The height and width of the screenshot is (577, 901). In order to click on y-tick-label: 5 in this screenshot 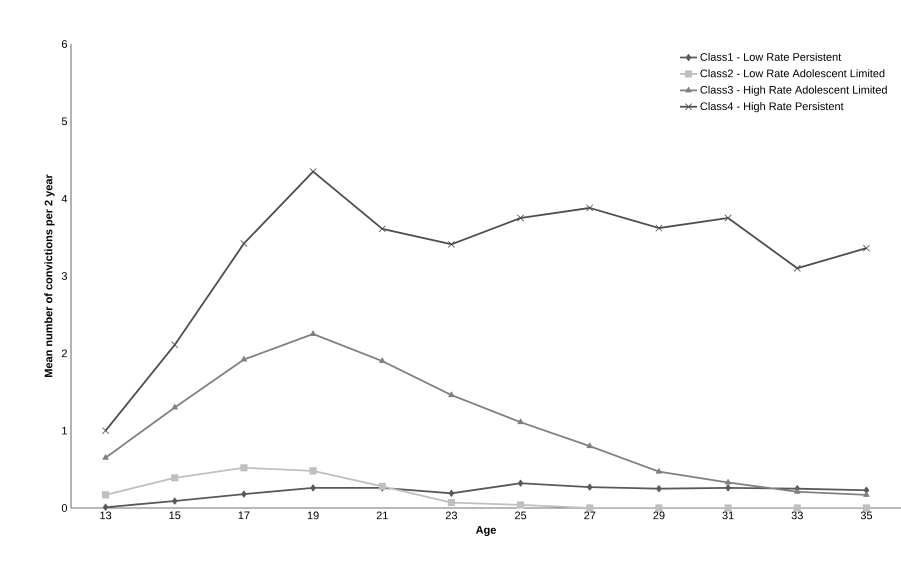, I will do `click(65, 122)`.